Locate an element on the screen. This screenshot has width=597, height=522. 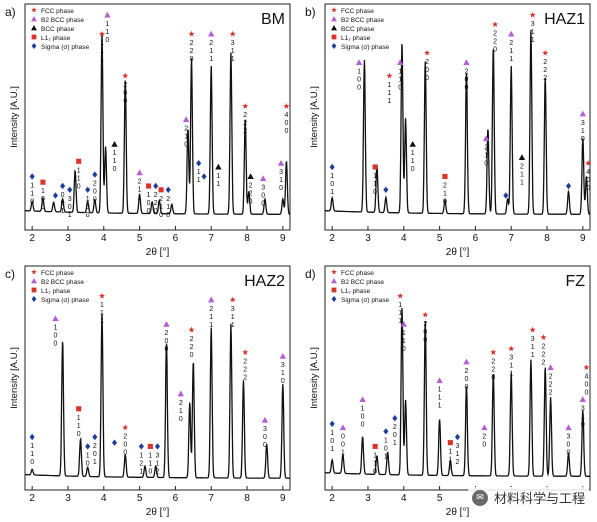
x-tick-label: 4 is located at coordinates (104, 238).